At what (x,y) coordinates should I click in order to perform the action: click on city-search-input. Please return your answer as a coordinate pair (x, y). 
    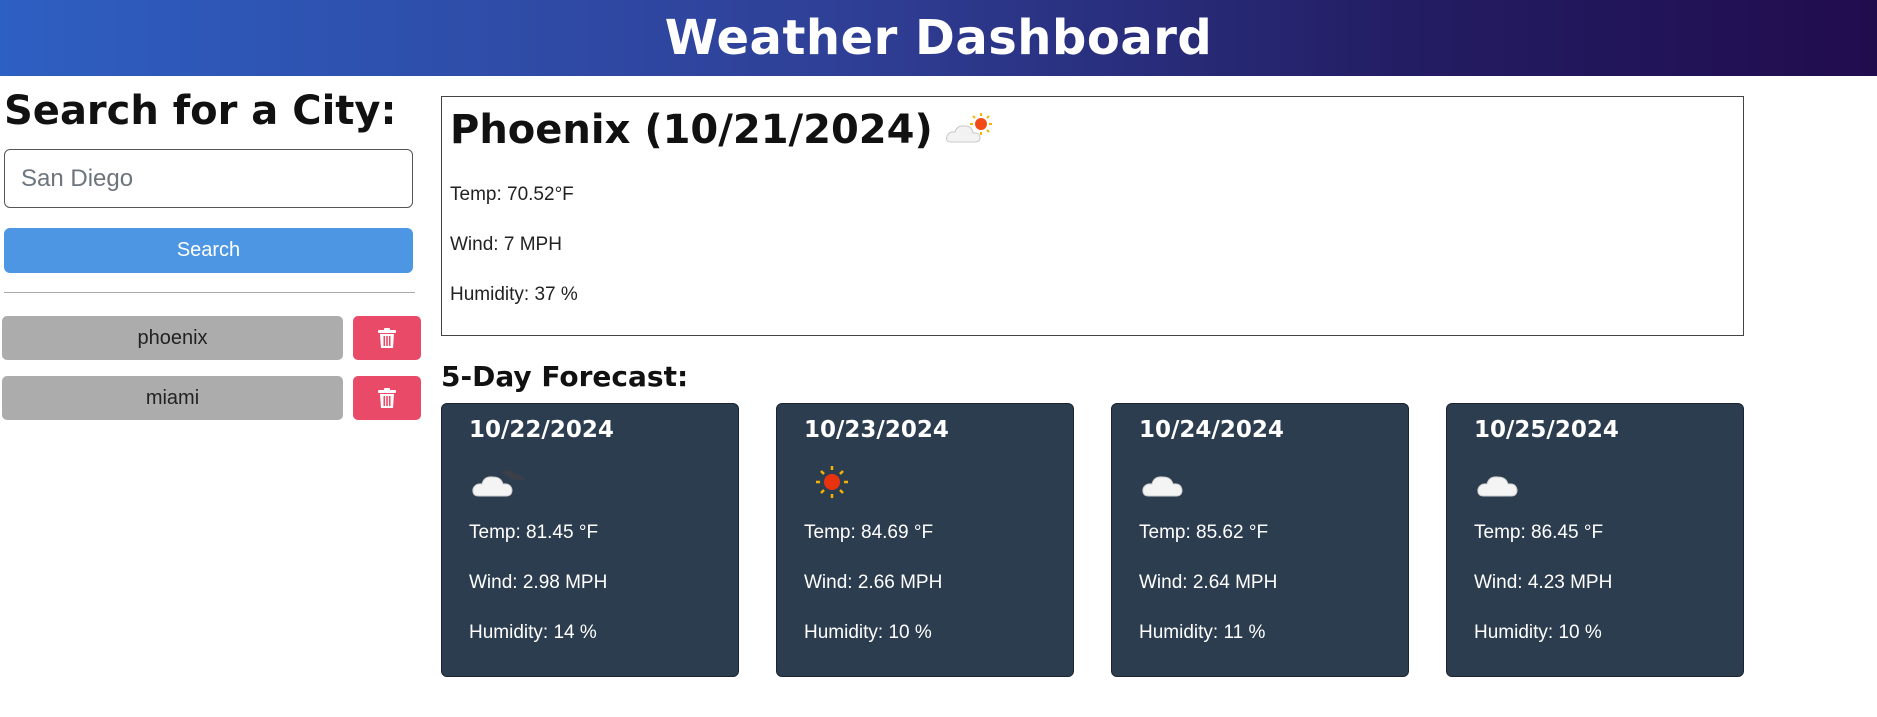
    Looking at the image, I should click on (208, 178).